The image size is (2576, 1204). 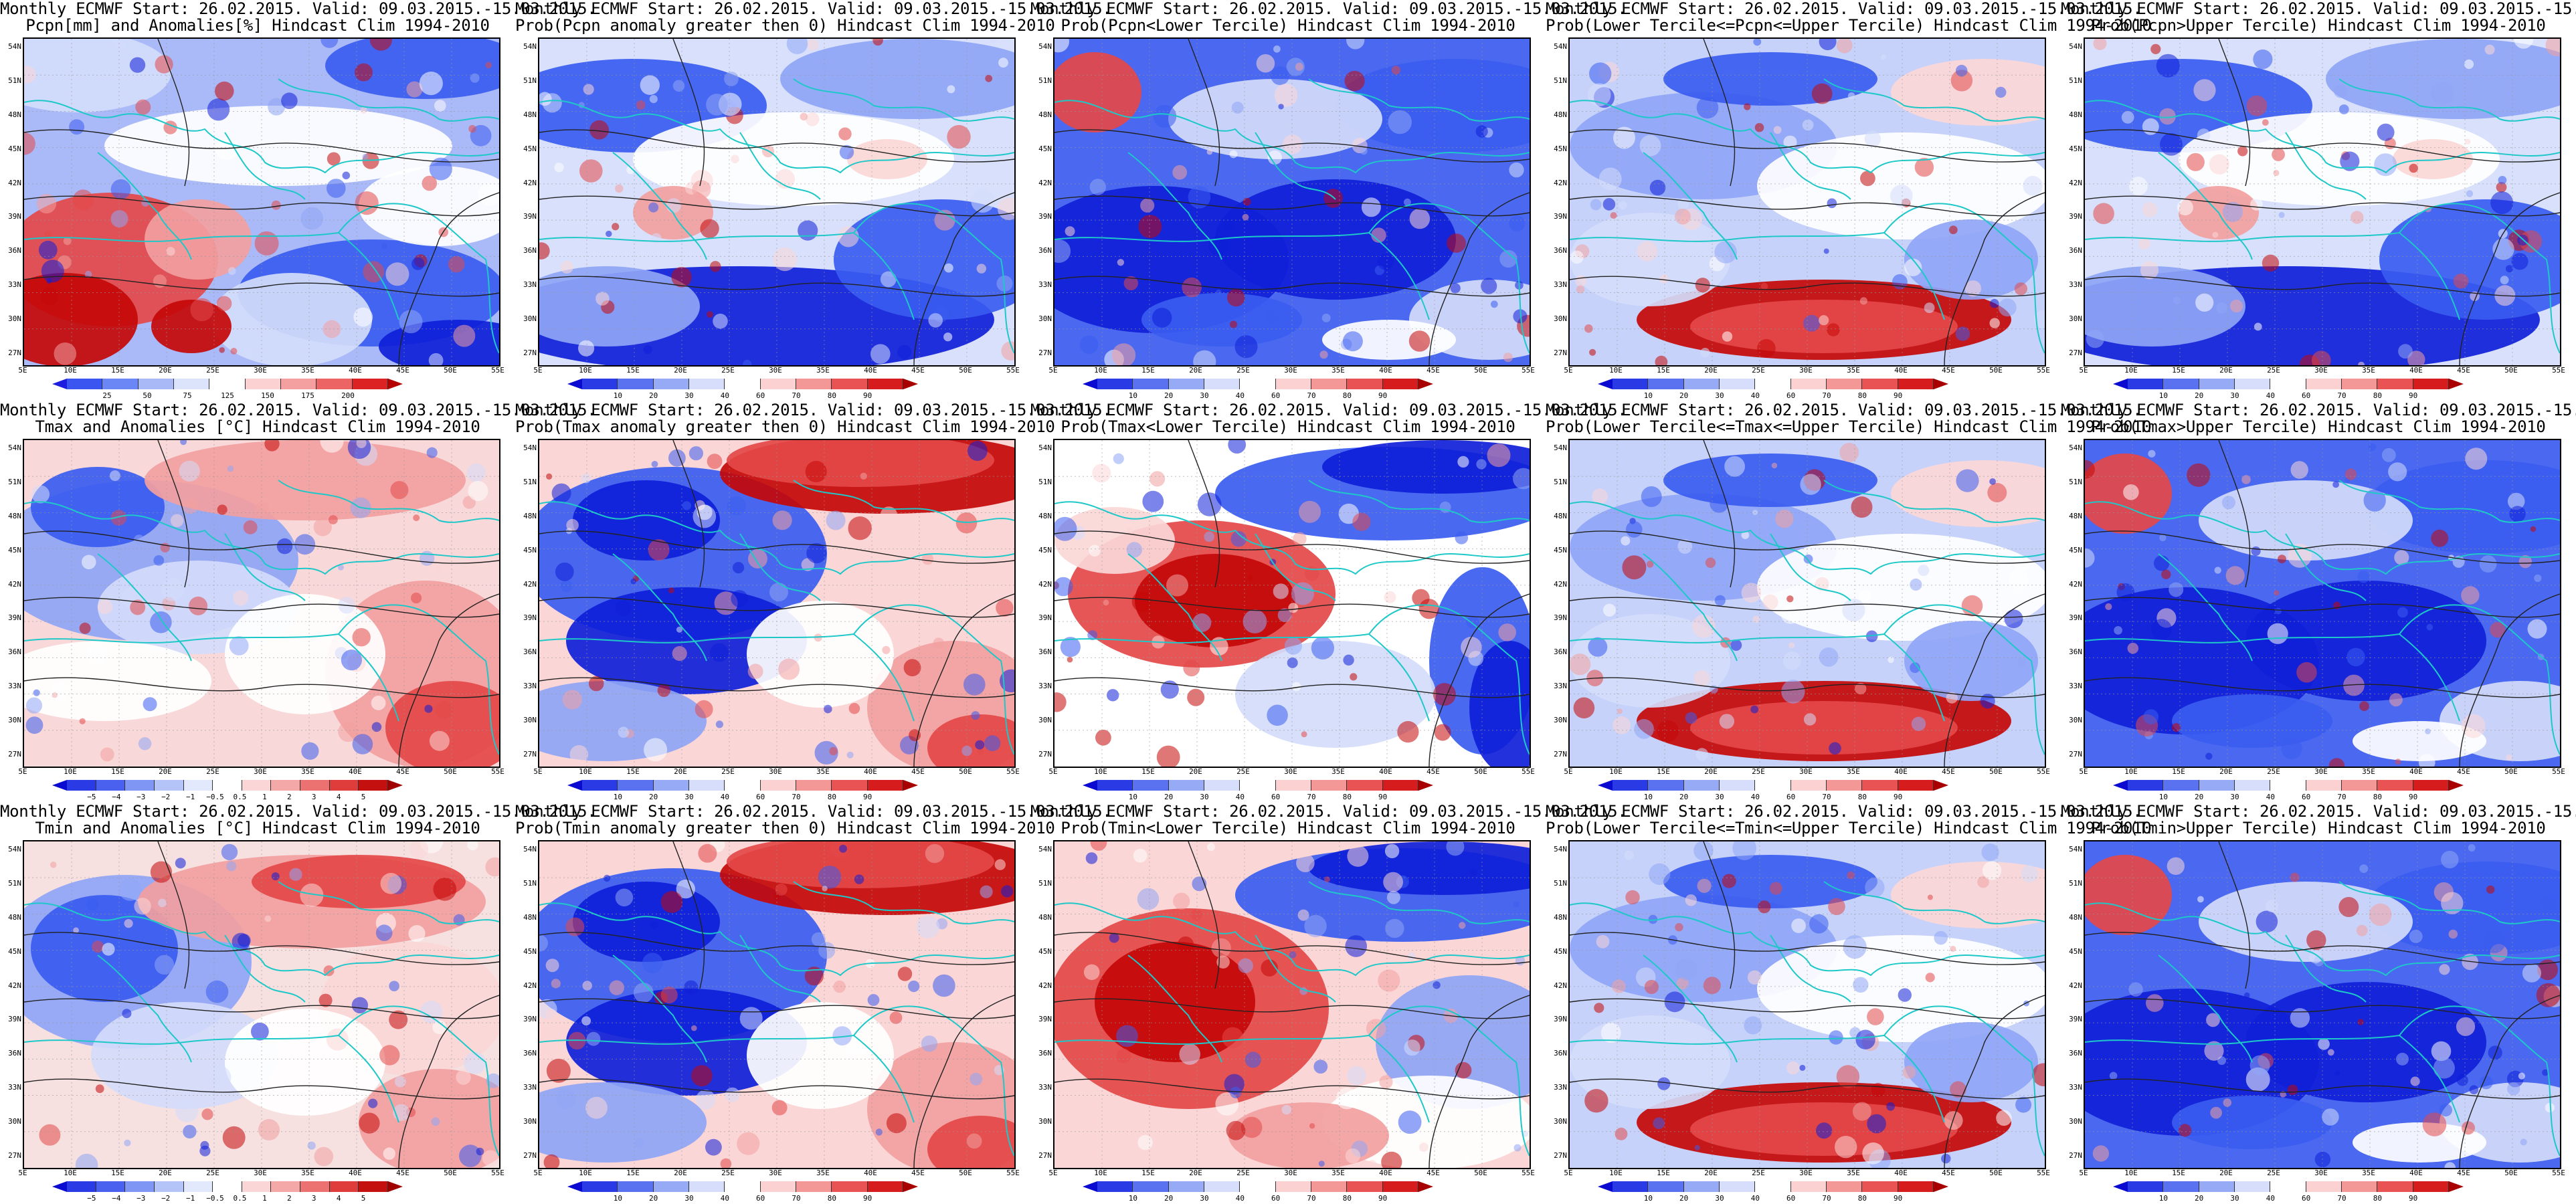 What do you see at coordinates (530, 114) in the screenshot?
I see `latitude-label: 48N` at bounding box center [530, 114].